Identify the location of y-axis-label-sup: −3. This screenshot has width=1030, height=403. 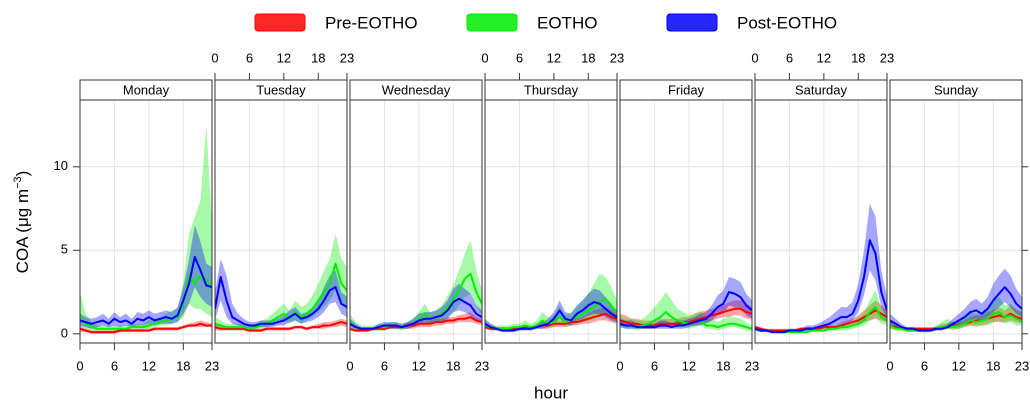
(18, 182).